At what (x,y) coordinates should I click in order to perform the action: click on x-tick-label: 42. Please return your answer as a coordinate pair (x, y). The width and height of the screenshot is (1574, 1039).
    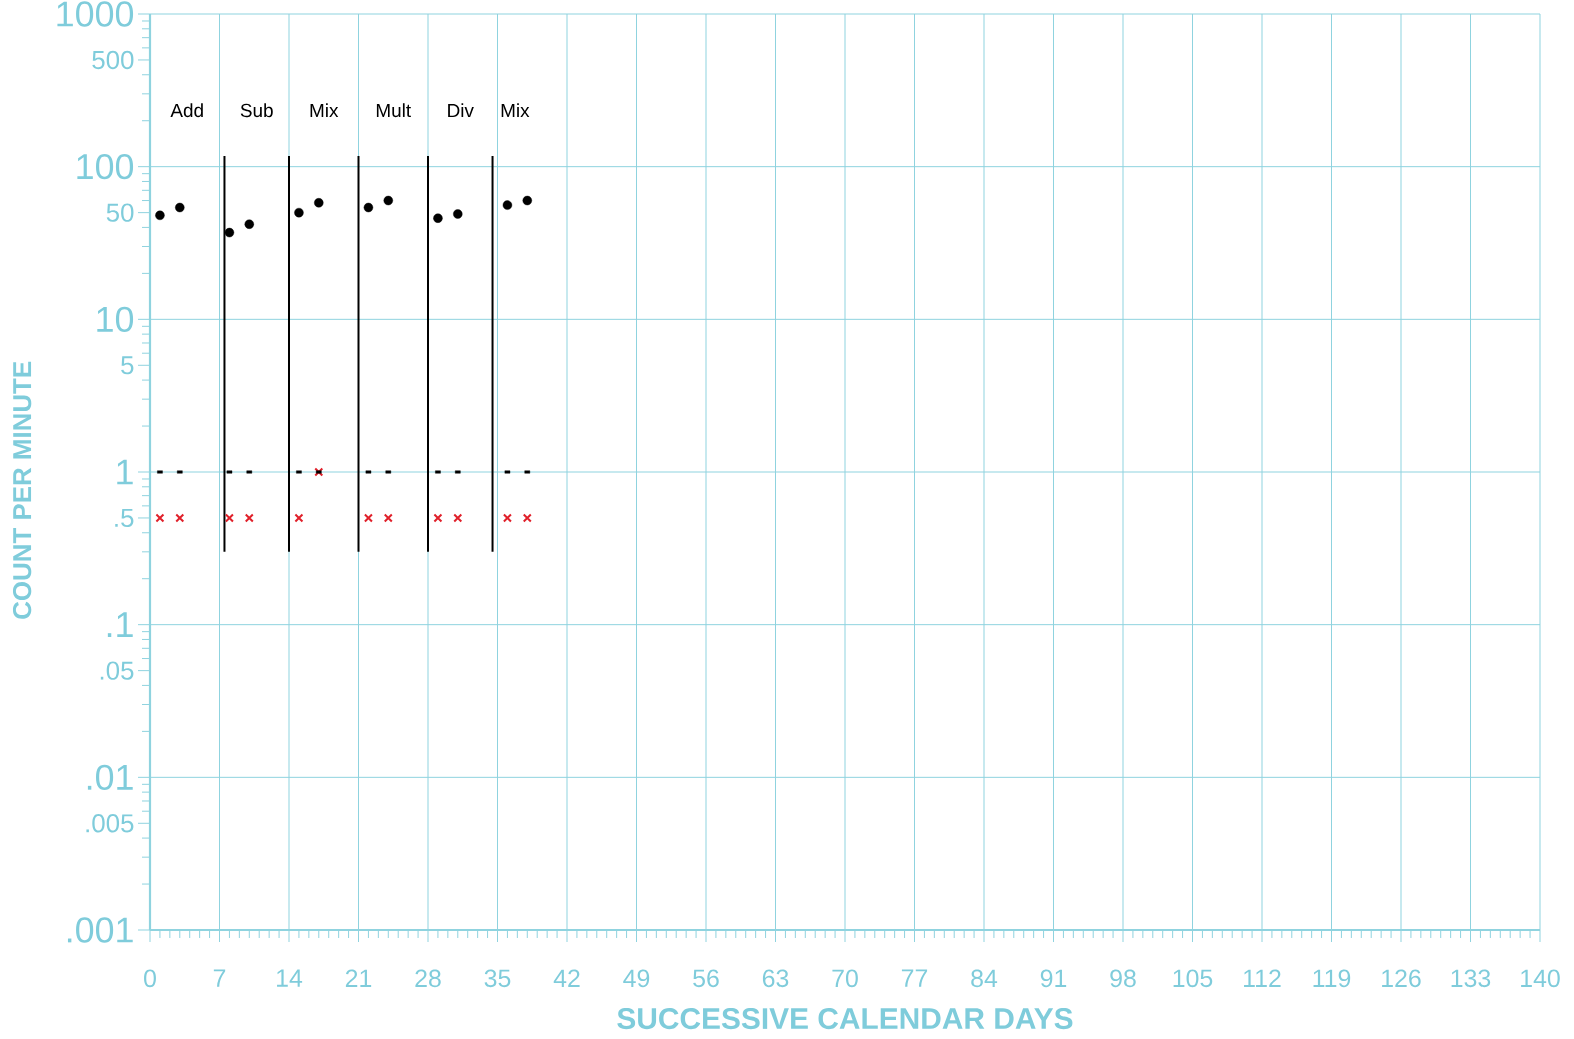
    Looking at the image, I should click on (566, 978).